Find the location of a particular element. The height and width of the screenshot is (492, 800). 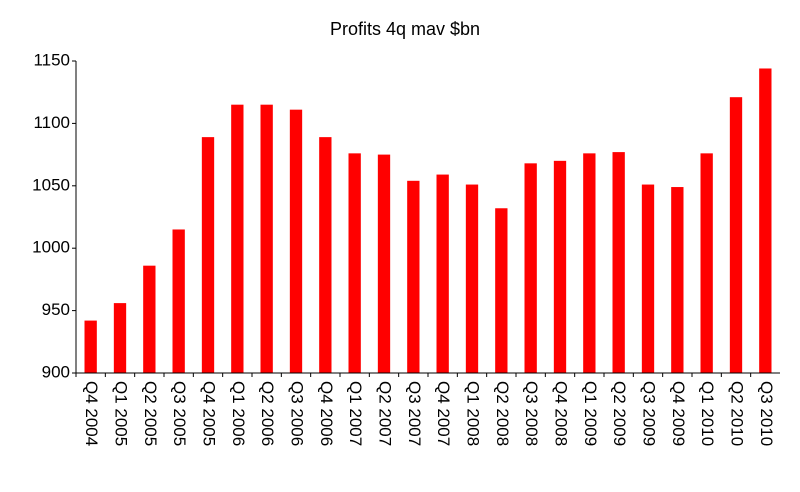

x-tick-label: Q3 2009 is located at coordinates (649, 413).